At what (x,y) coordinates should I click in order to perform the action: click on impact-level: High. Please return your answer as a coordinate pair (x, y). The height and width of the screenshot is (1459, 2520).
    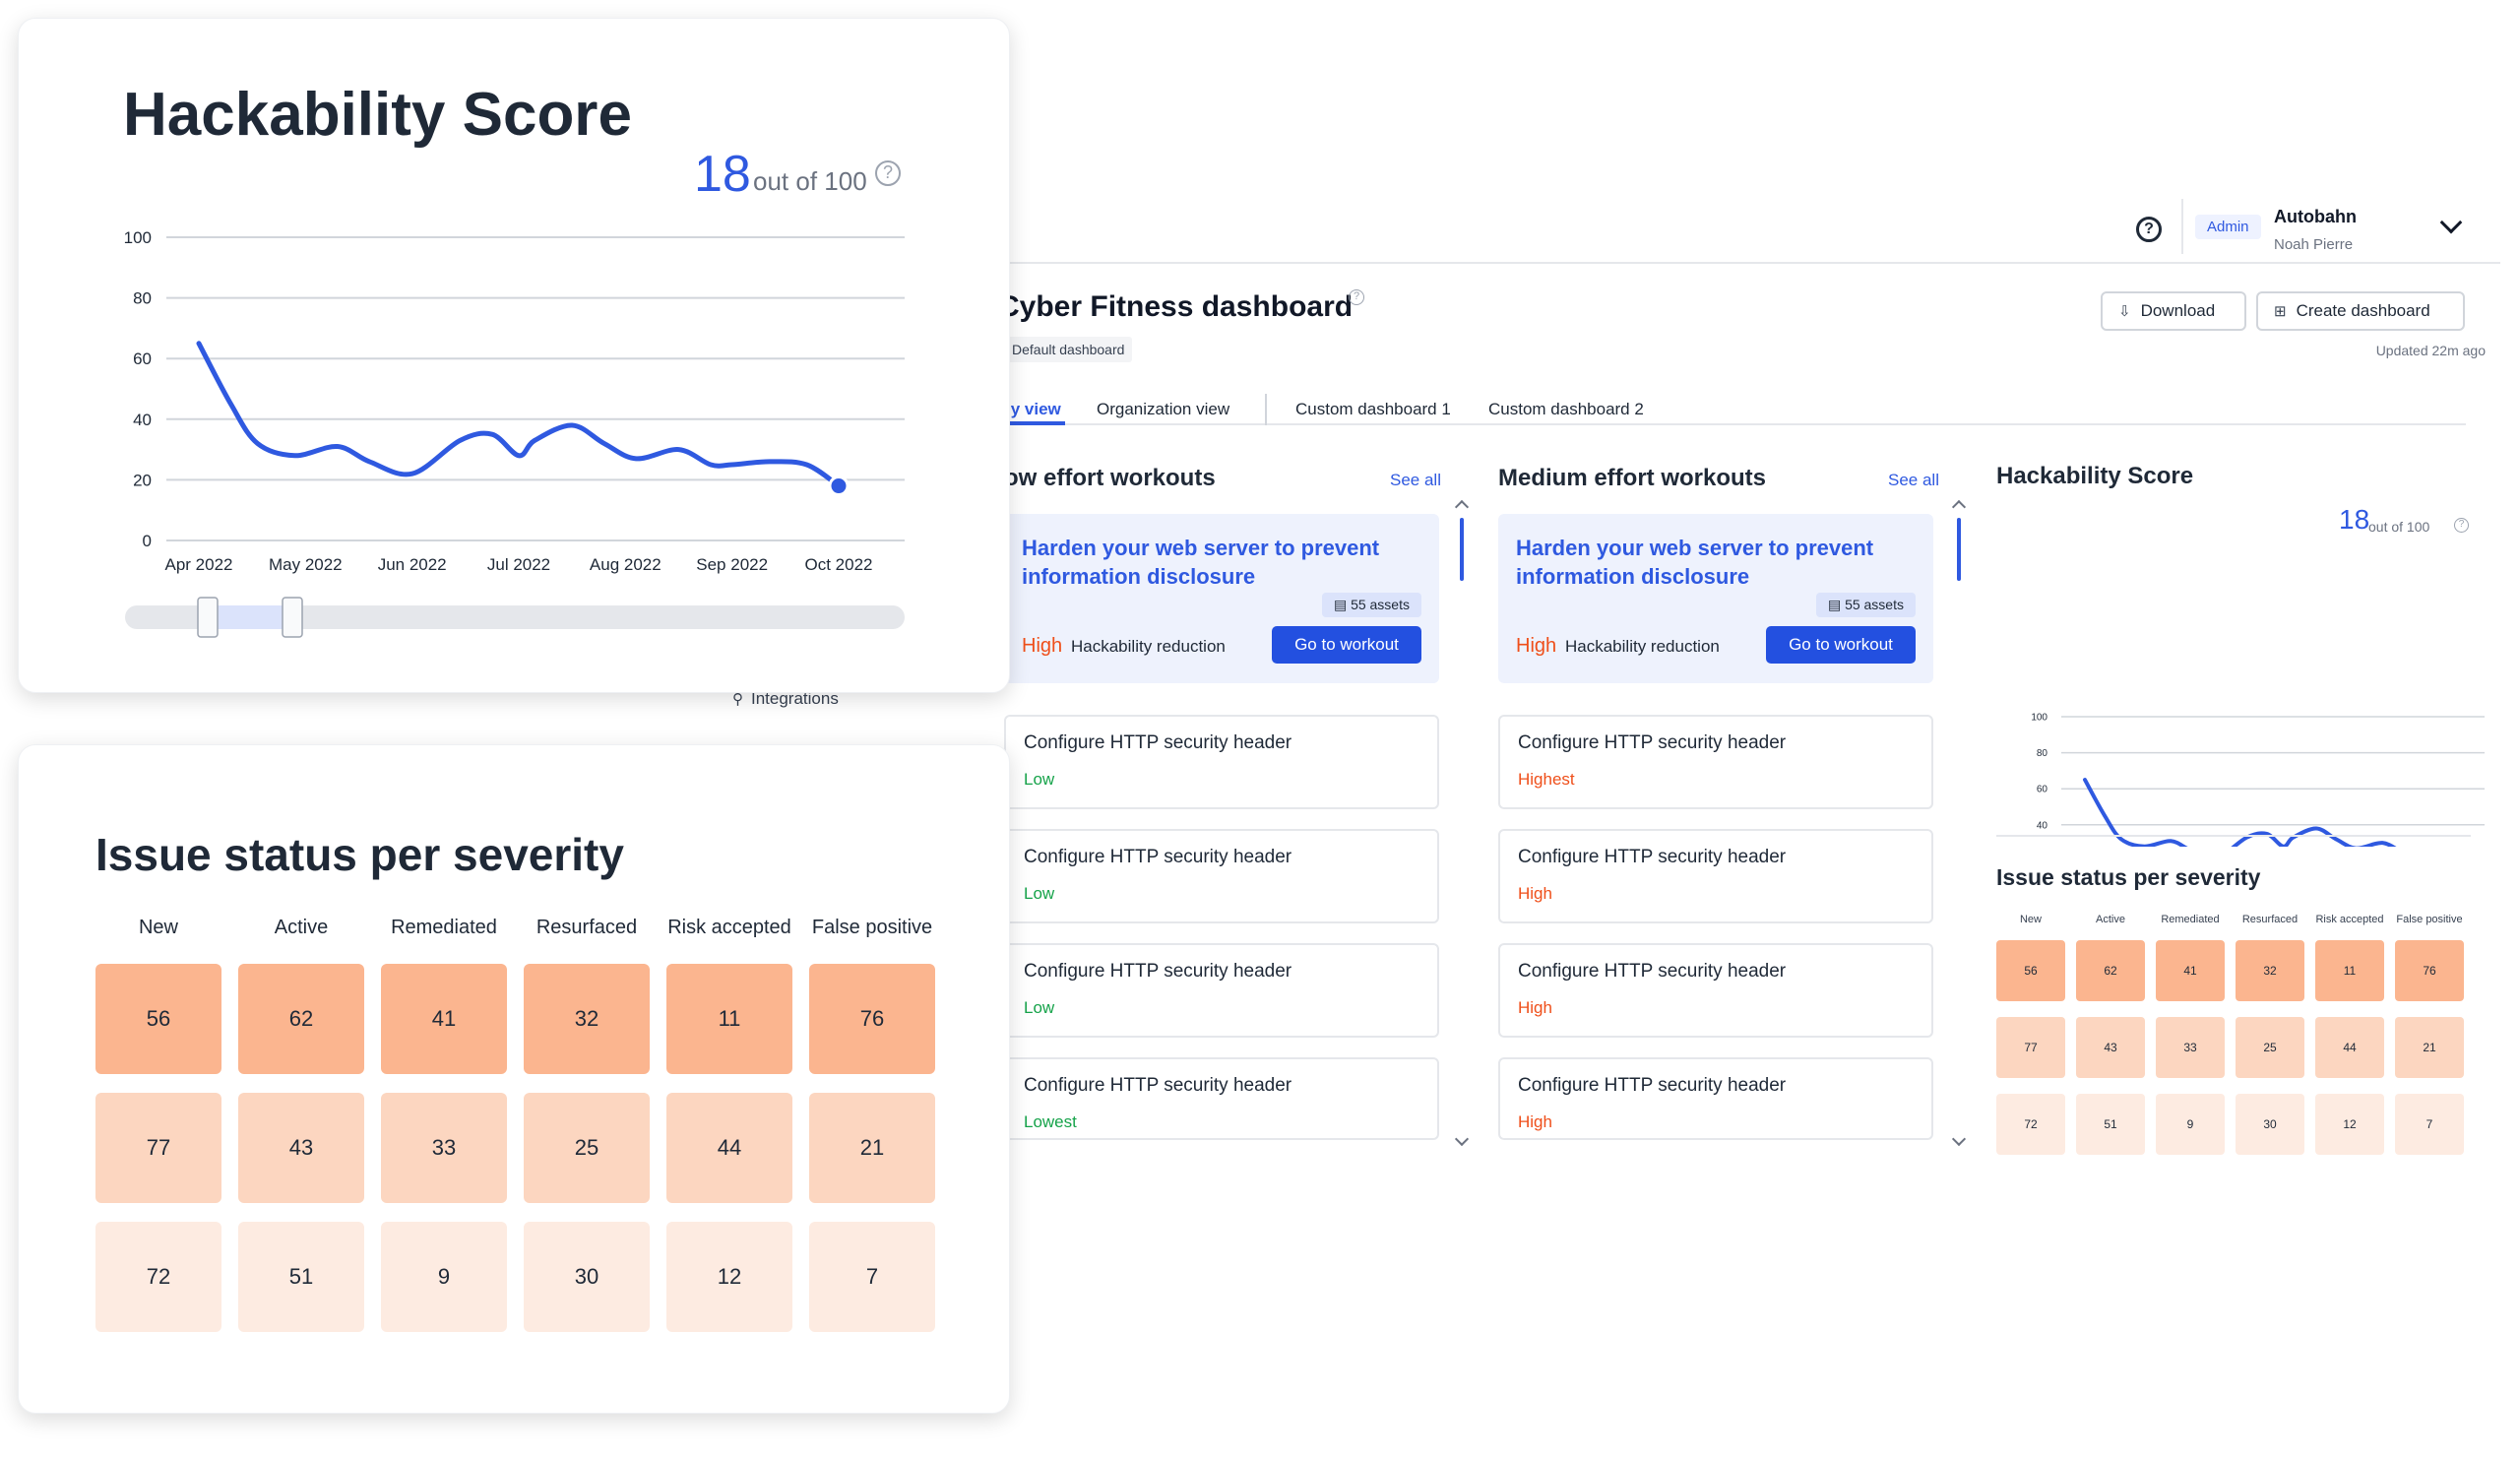
    Looking at the image, I should click on (1536, 646).